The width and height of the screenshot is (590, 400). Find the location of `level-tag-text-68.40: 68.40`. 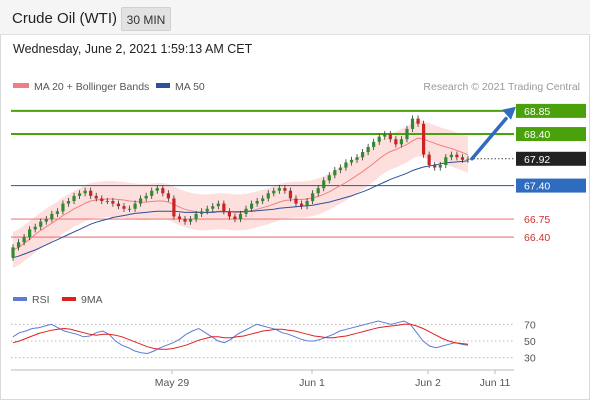

level-tag-text-68.40: 68.40 is located at coordinates (537, 135).